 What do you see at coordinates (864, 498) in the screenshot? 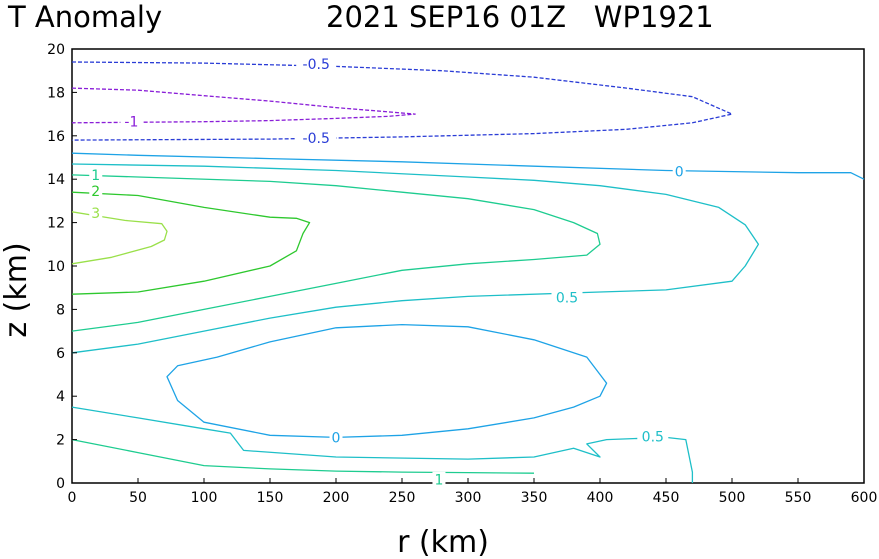
I see `x-tick-label: 600` at bounding box center [864, 498].